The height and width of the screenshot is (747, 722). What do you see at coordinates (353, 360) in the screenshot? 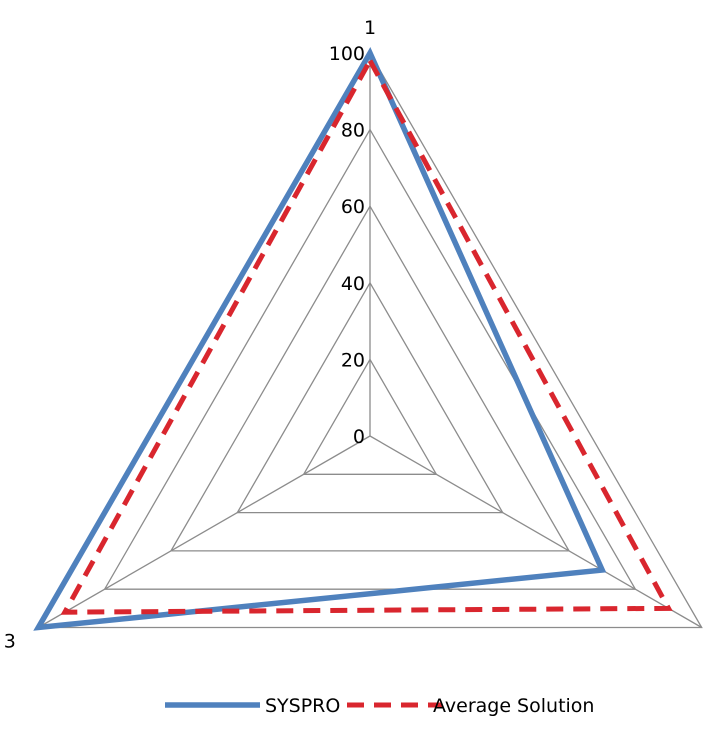
I see `tick-label: 20` at bounding box center [353, 360].